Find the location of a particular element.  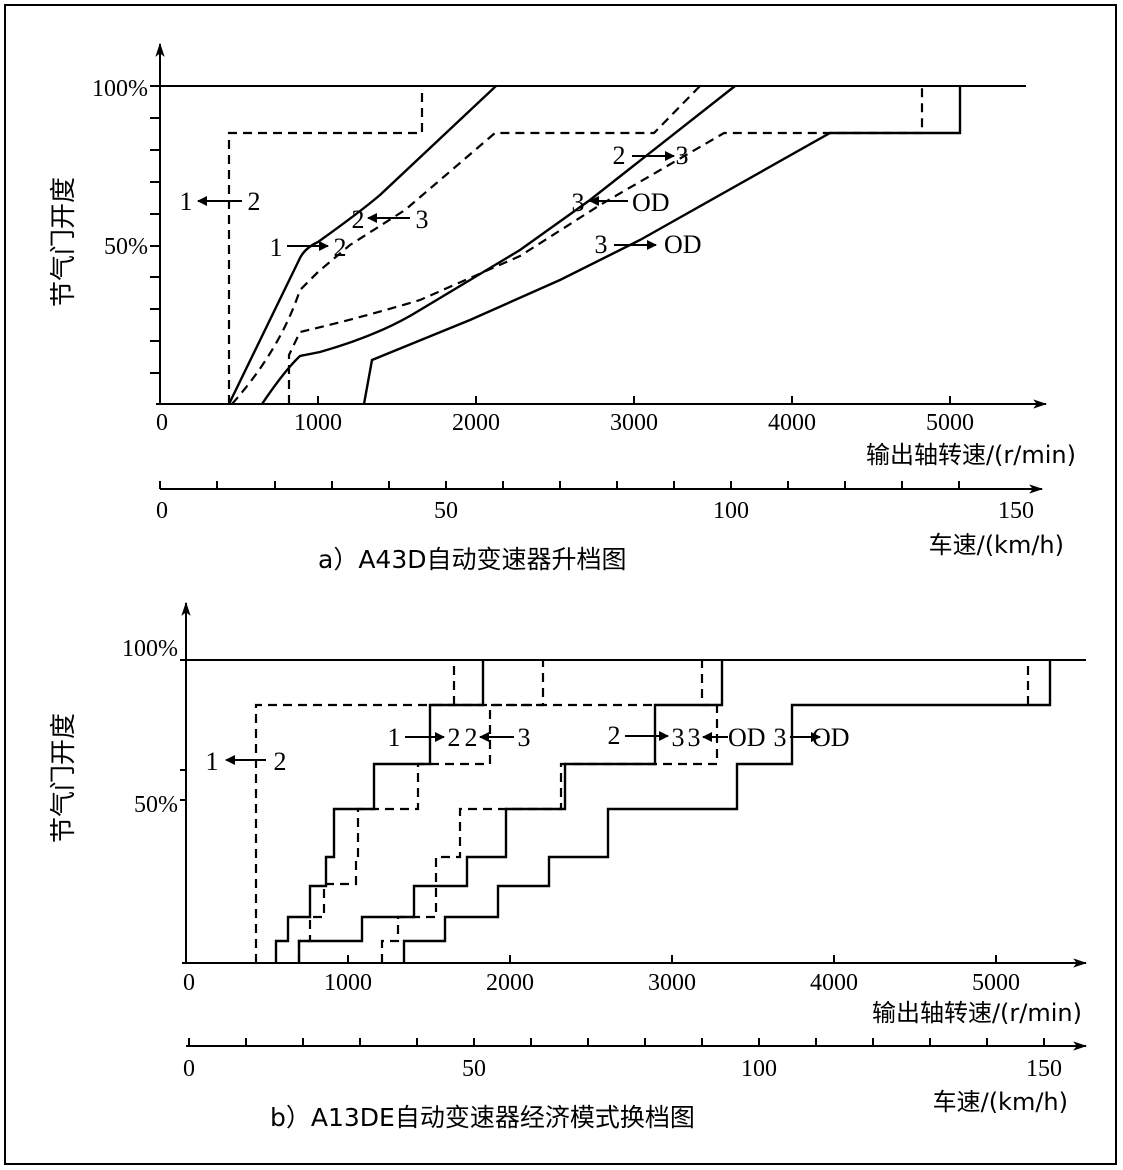

chart-a-speed-ticks is located at coordinates (559, 485).